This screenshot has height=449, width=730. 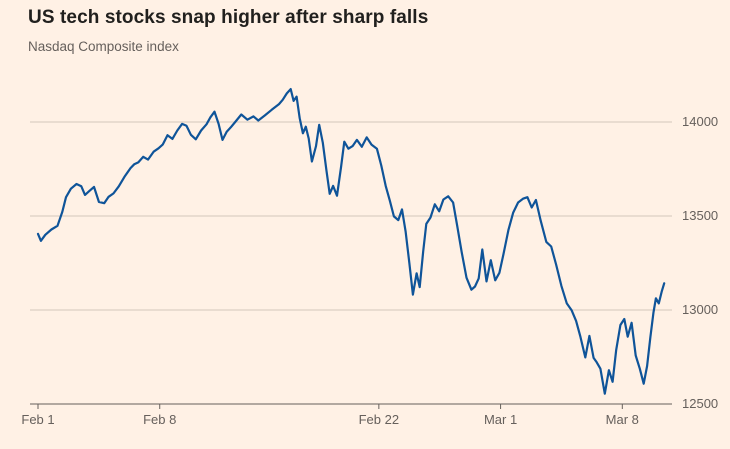 What do you see at coordinates (38, 419) in the screenshot?
I see `x-tick-label: Feb 1` at bounding box center [38, 419].